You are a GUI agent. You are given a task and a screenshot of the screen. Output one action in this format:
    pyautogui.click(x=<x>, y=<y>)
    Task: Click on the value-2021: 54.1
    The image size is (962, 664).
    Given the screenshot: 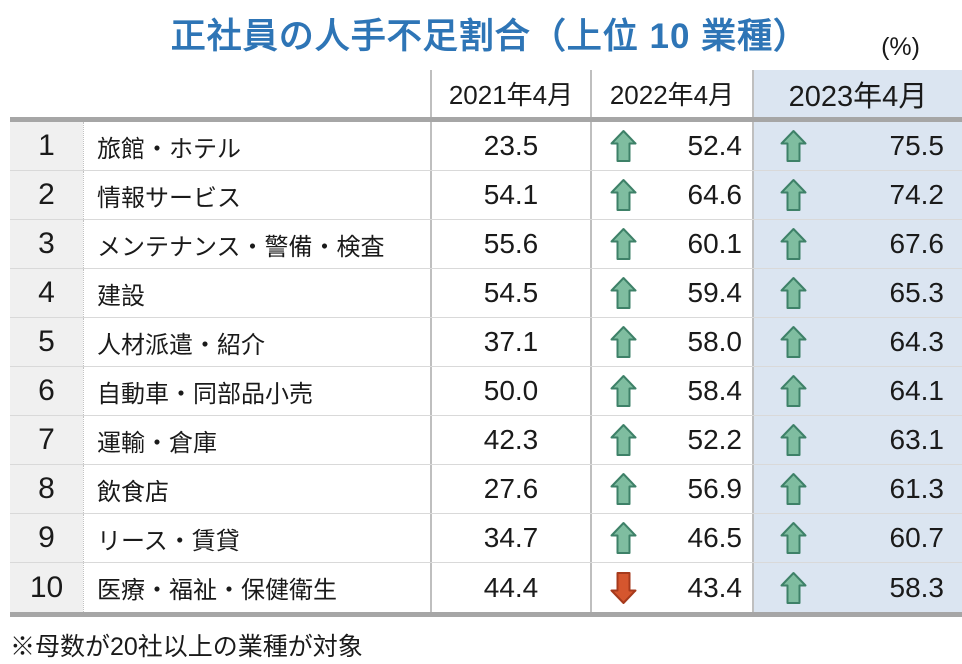 What is the action you would take?
    pyautogui.click(x=511, y=194)
    